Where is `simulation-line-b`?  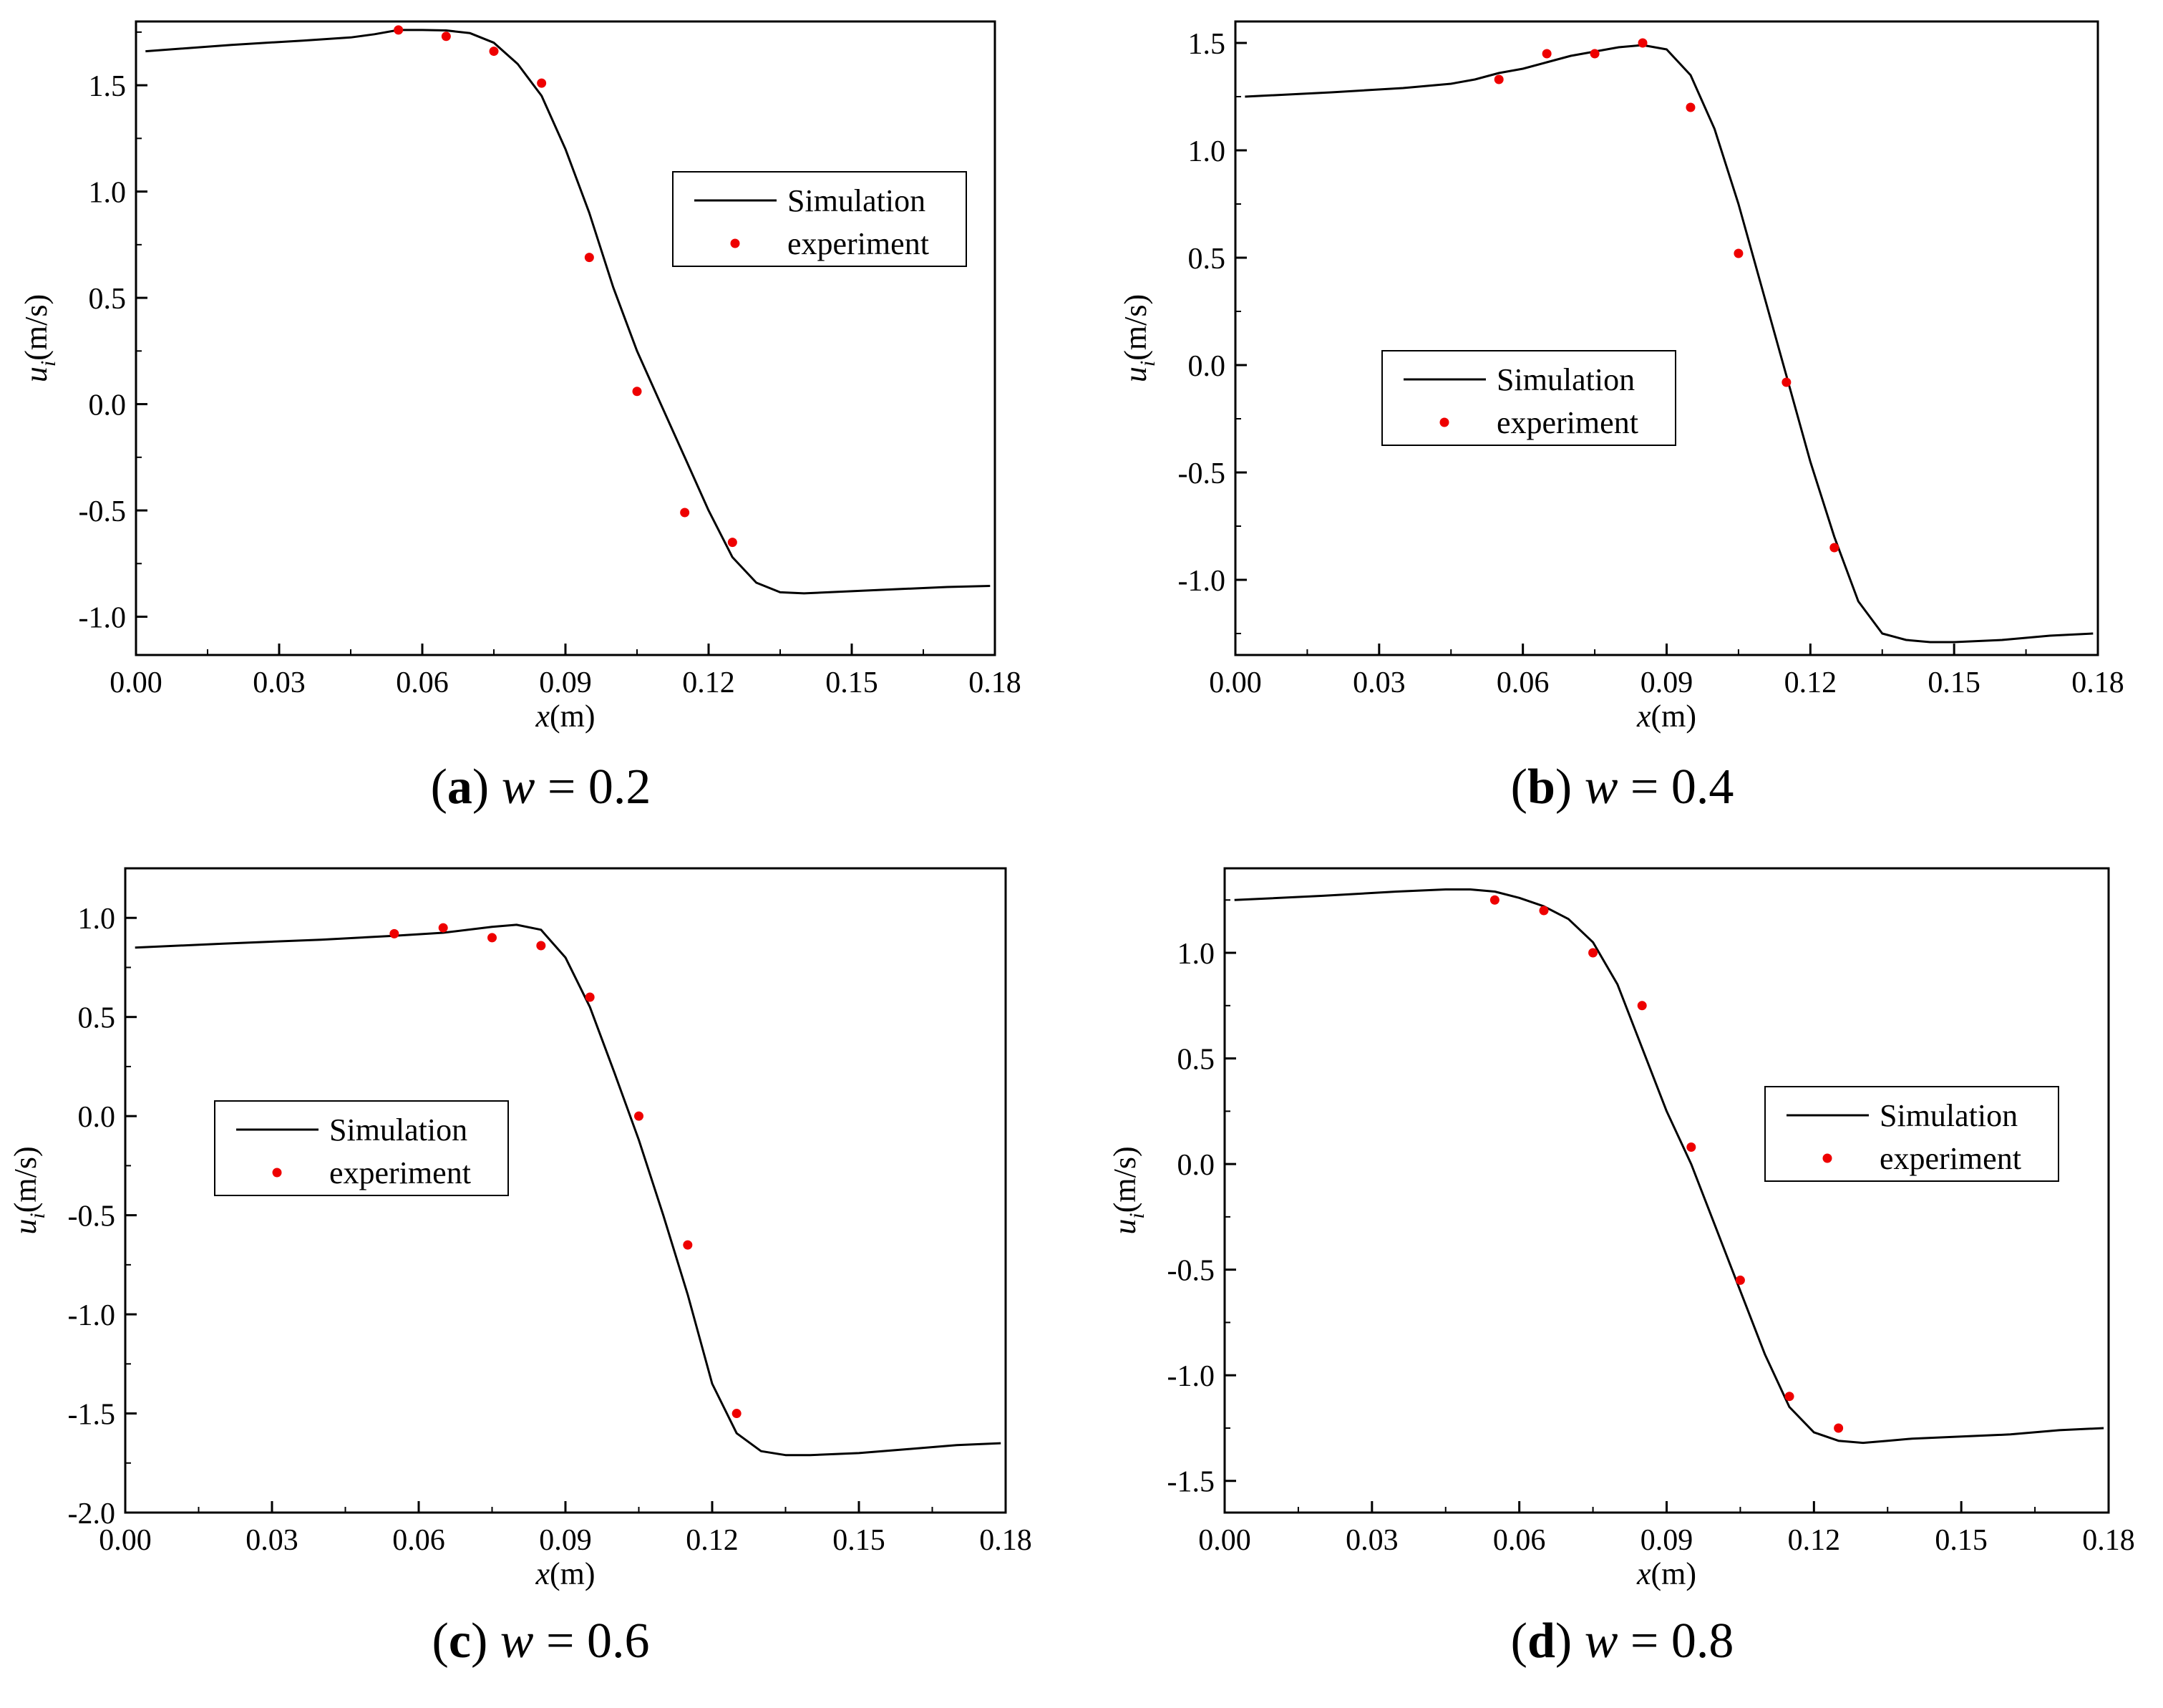
simulation-line-b is located at coordinates (1669, 344).